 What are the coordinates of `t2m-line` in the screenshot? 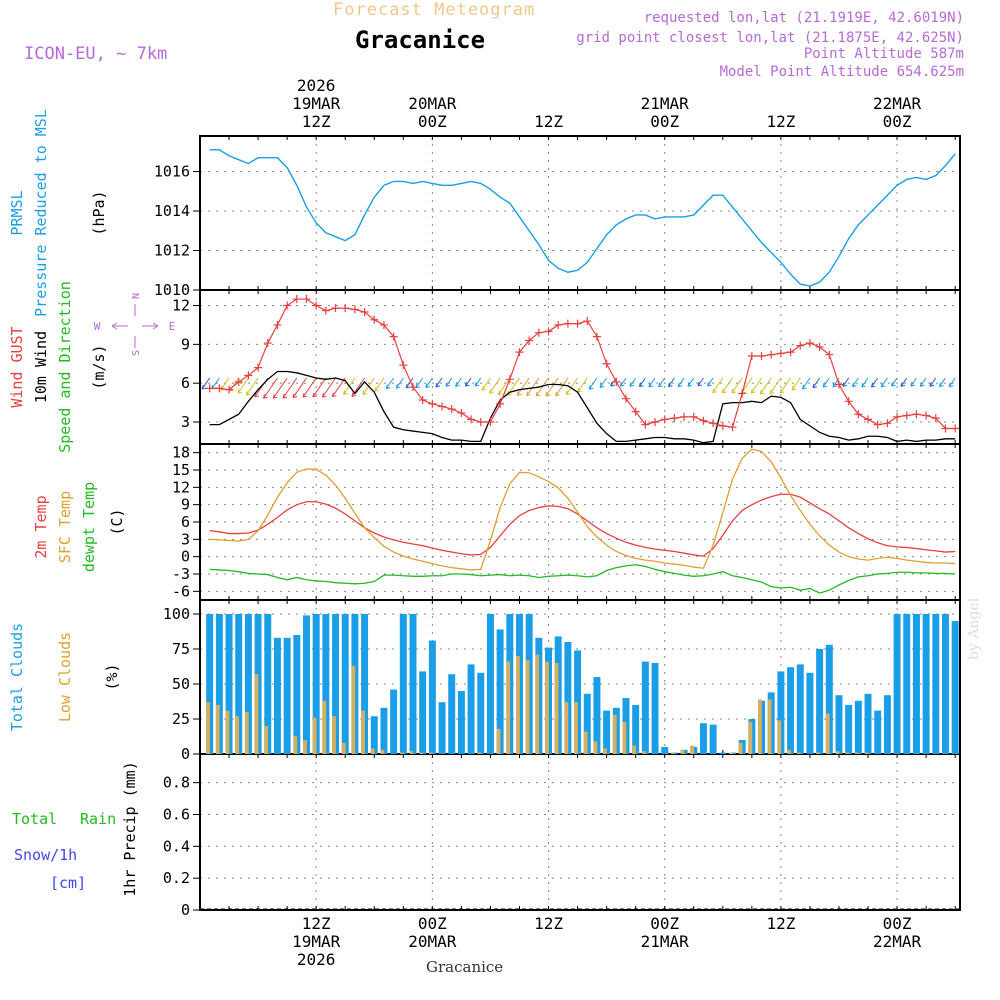 It's located at (582, 525).